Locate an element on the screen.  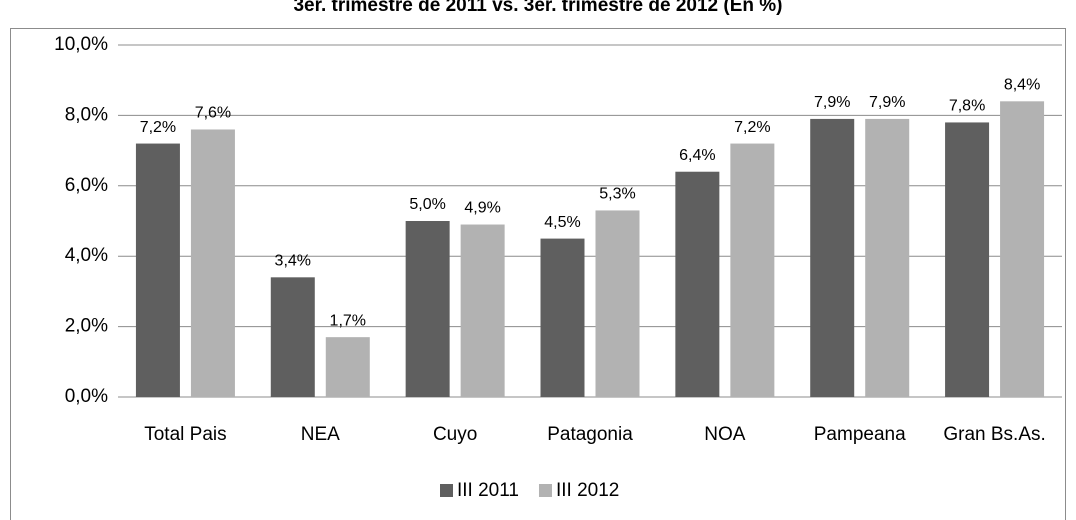
x-tick-label: NEA is located at coordinates (320, 434).